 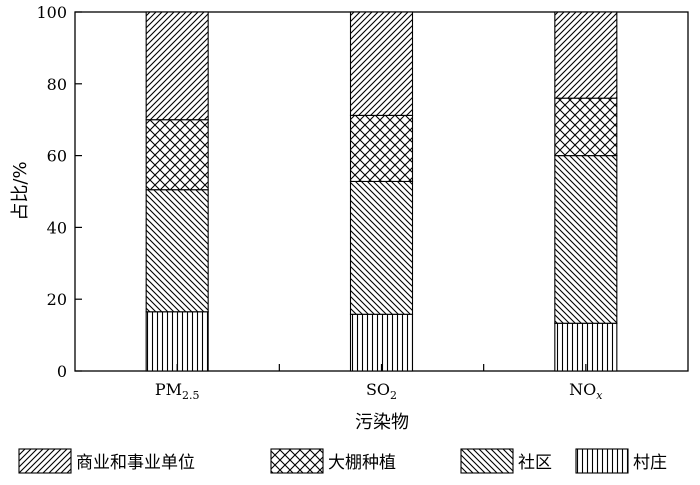 I want to click on x-axis-ticks: PM2.5 SO2 NOx, so click(x=379, y=383).